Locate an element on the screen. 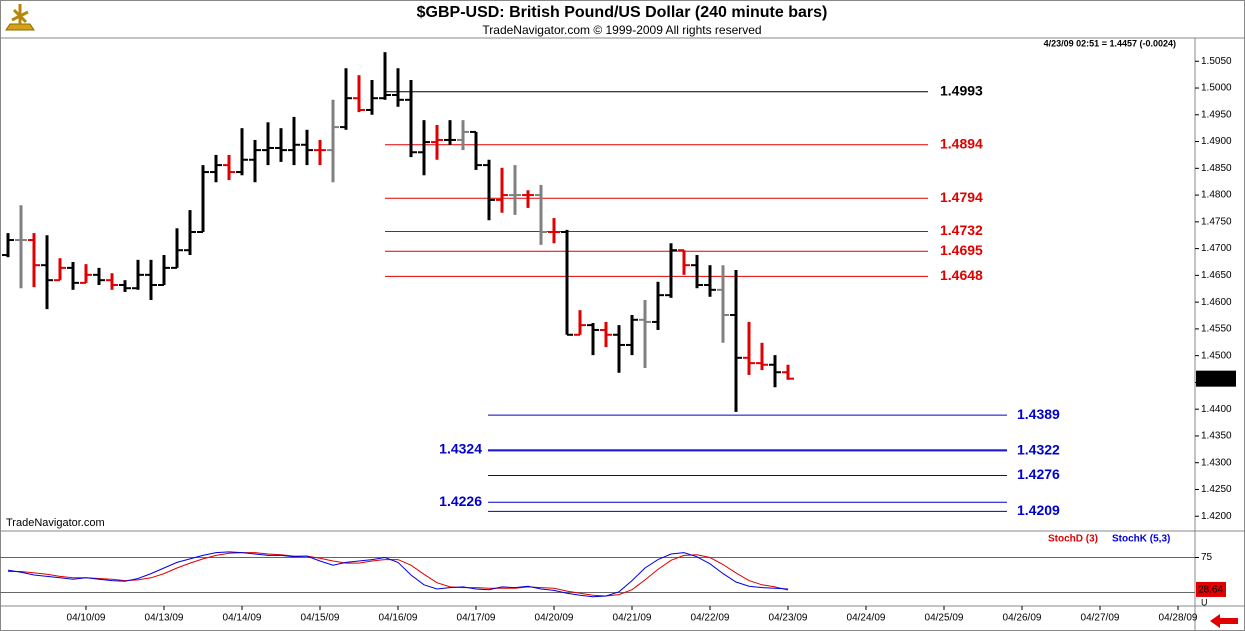 This screenshot has height=631, width=1245. x-tick-label: 04/17/09 is located at coordinates (476, 618).